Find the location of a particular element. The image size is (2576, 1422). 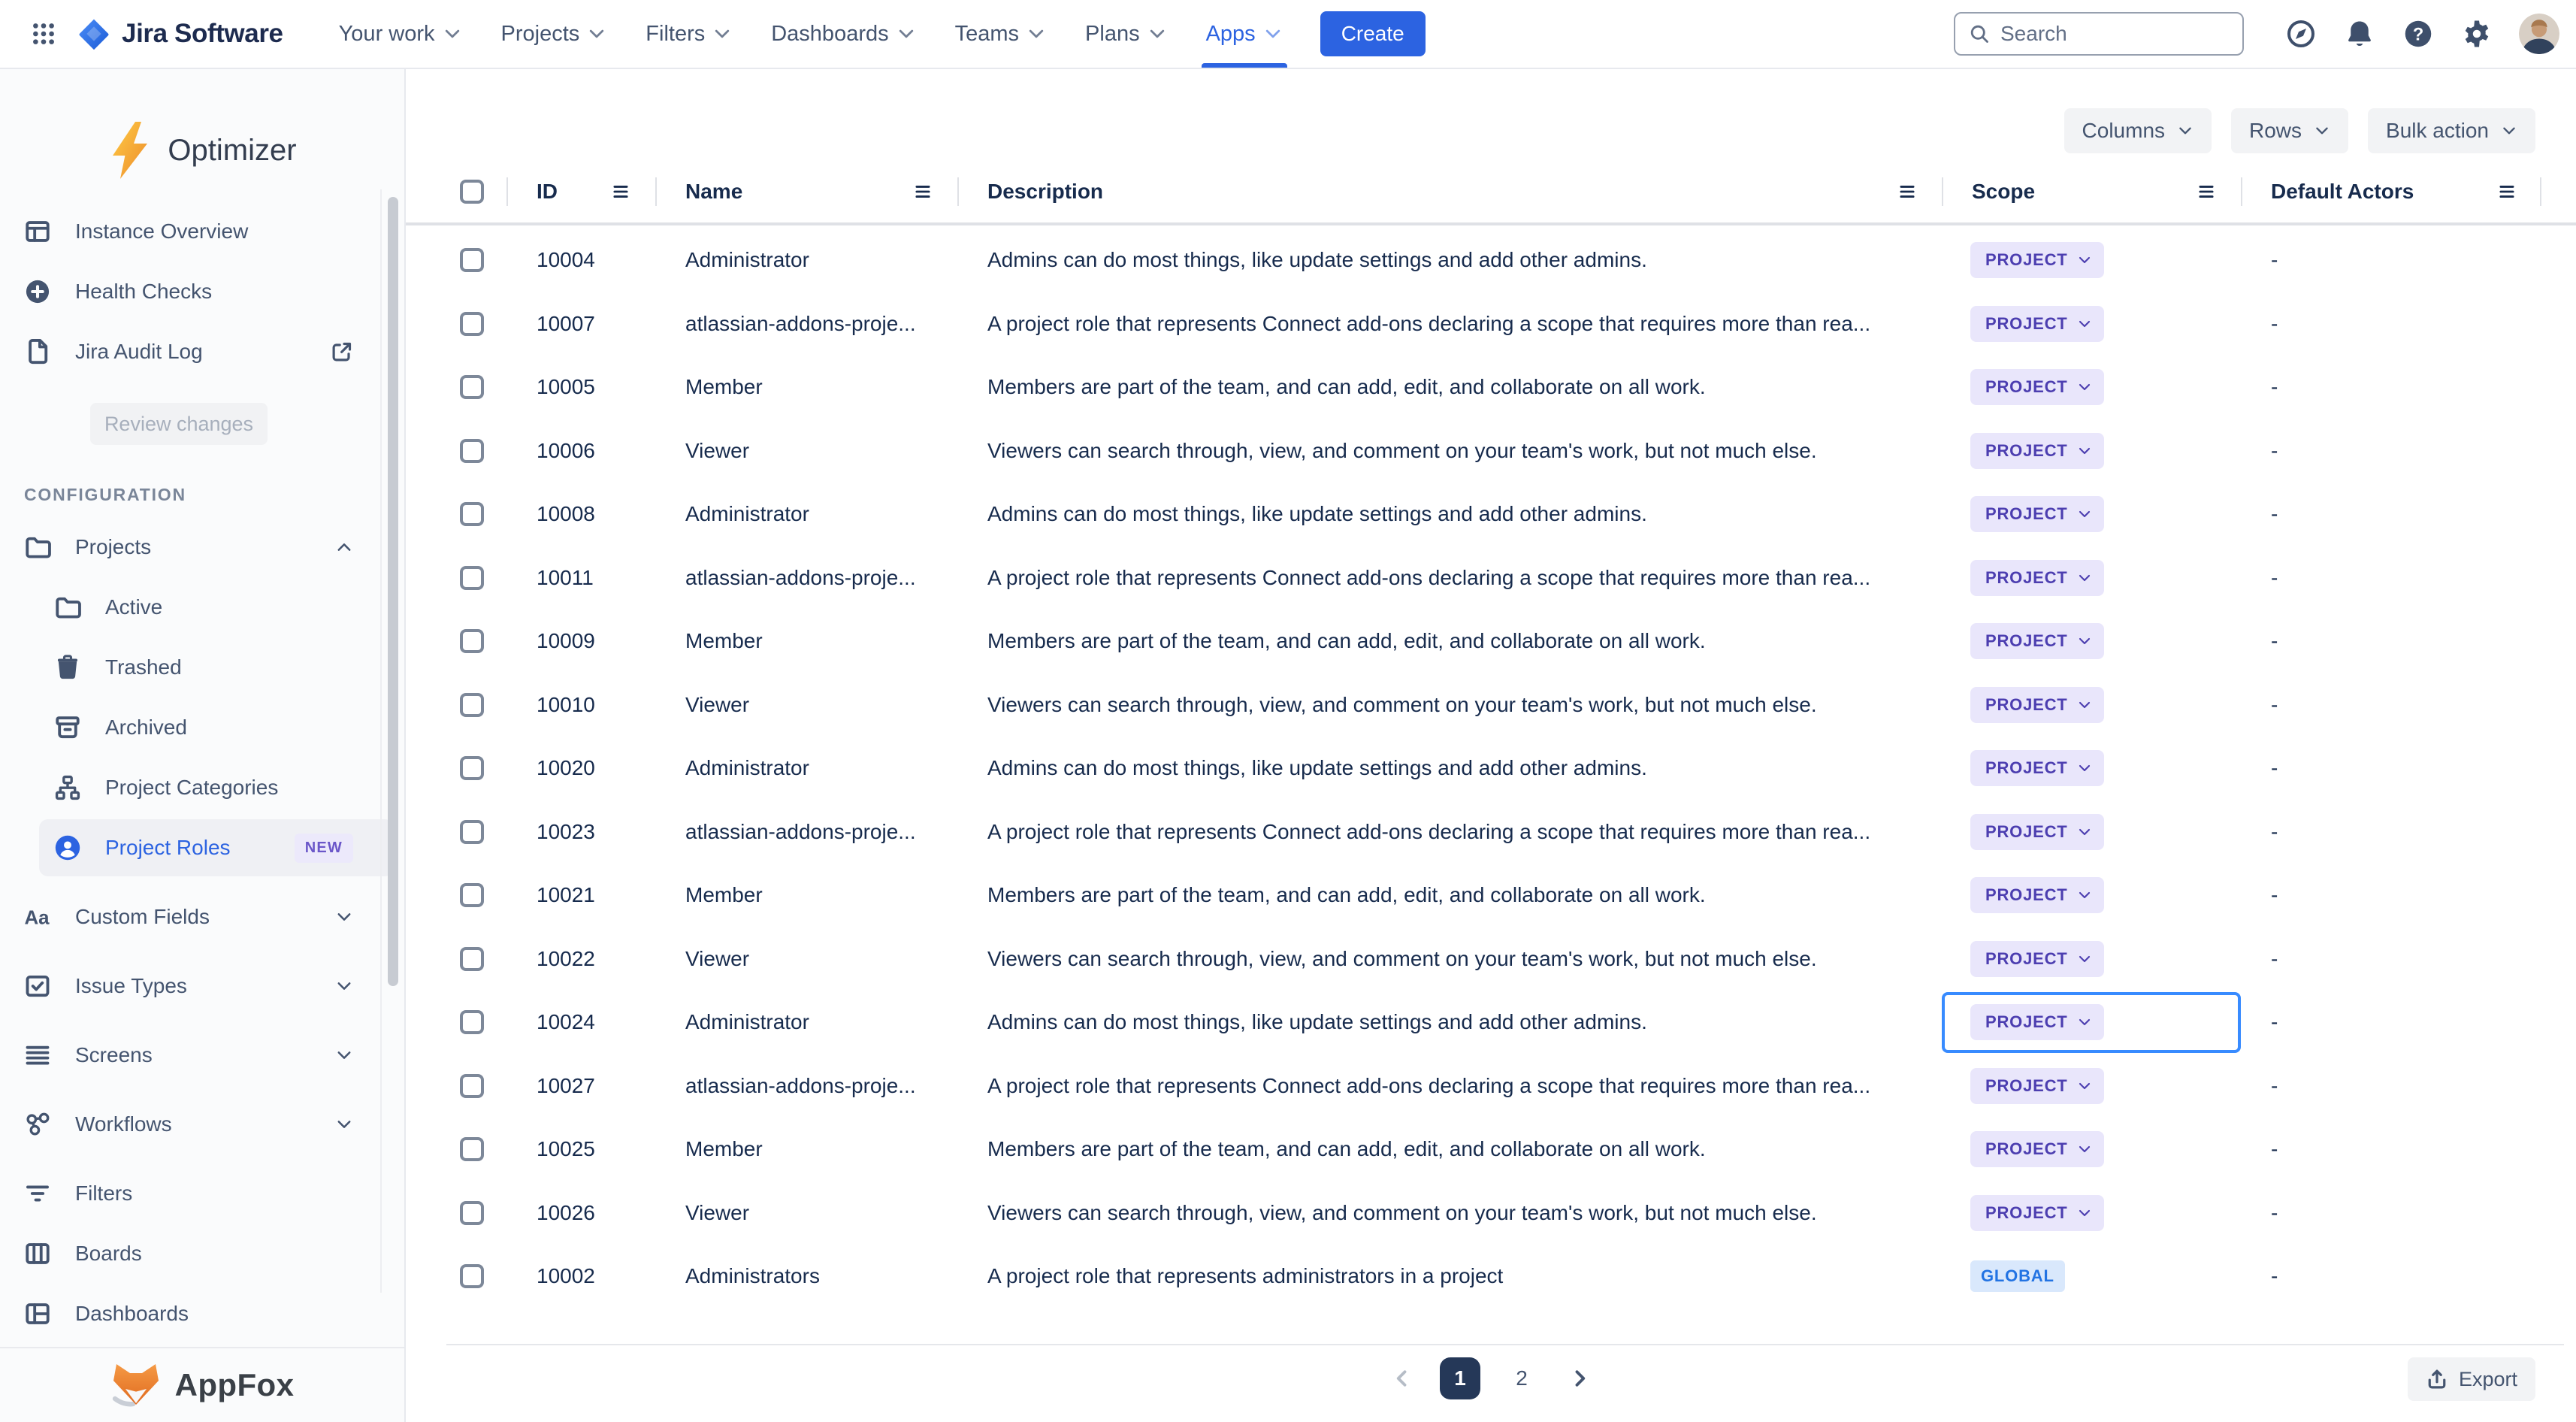

sidebar-item-custom-fields: Aa Custom Fields is located at coordinates (202, 917).